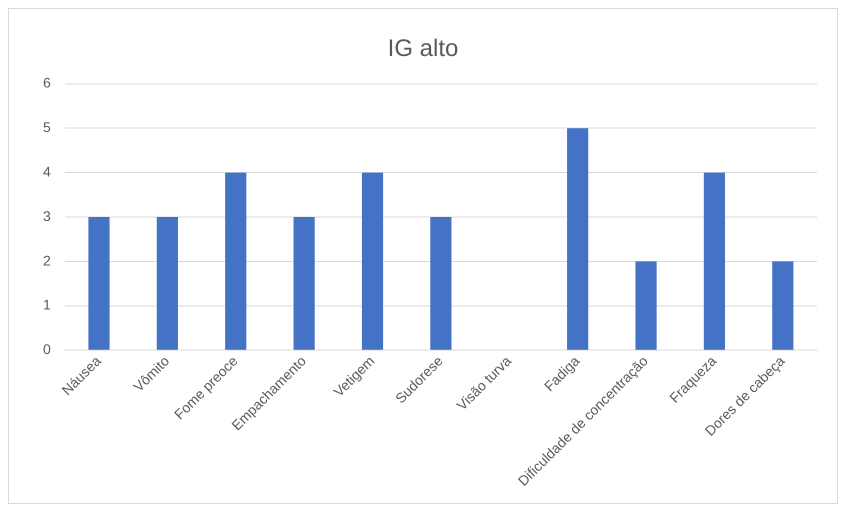  Describe the element at coordinates (46, 127) in the screenshot. I see `y-tick-label: 5` at that location.